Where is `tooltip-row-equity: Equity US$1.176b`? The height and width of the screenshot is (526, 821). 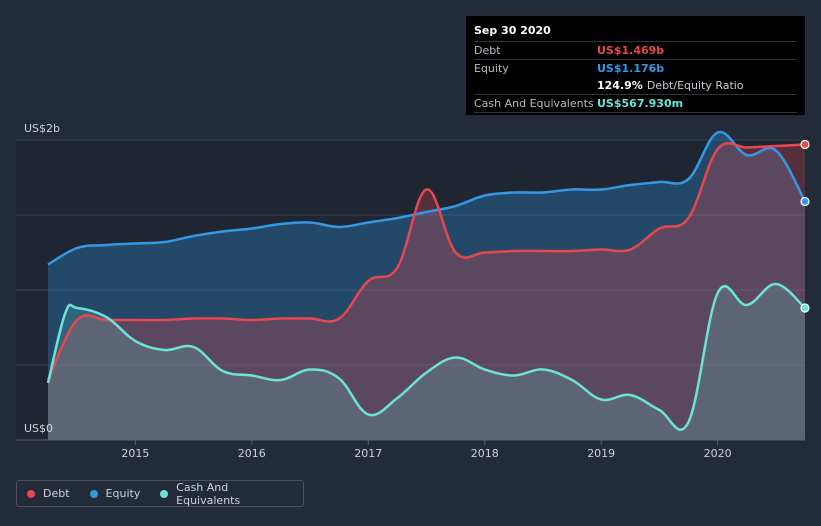
tooltip-row-equity: Equity US$1.176b is located at coordinates (635, 68).